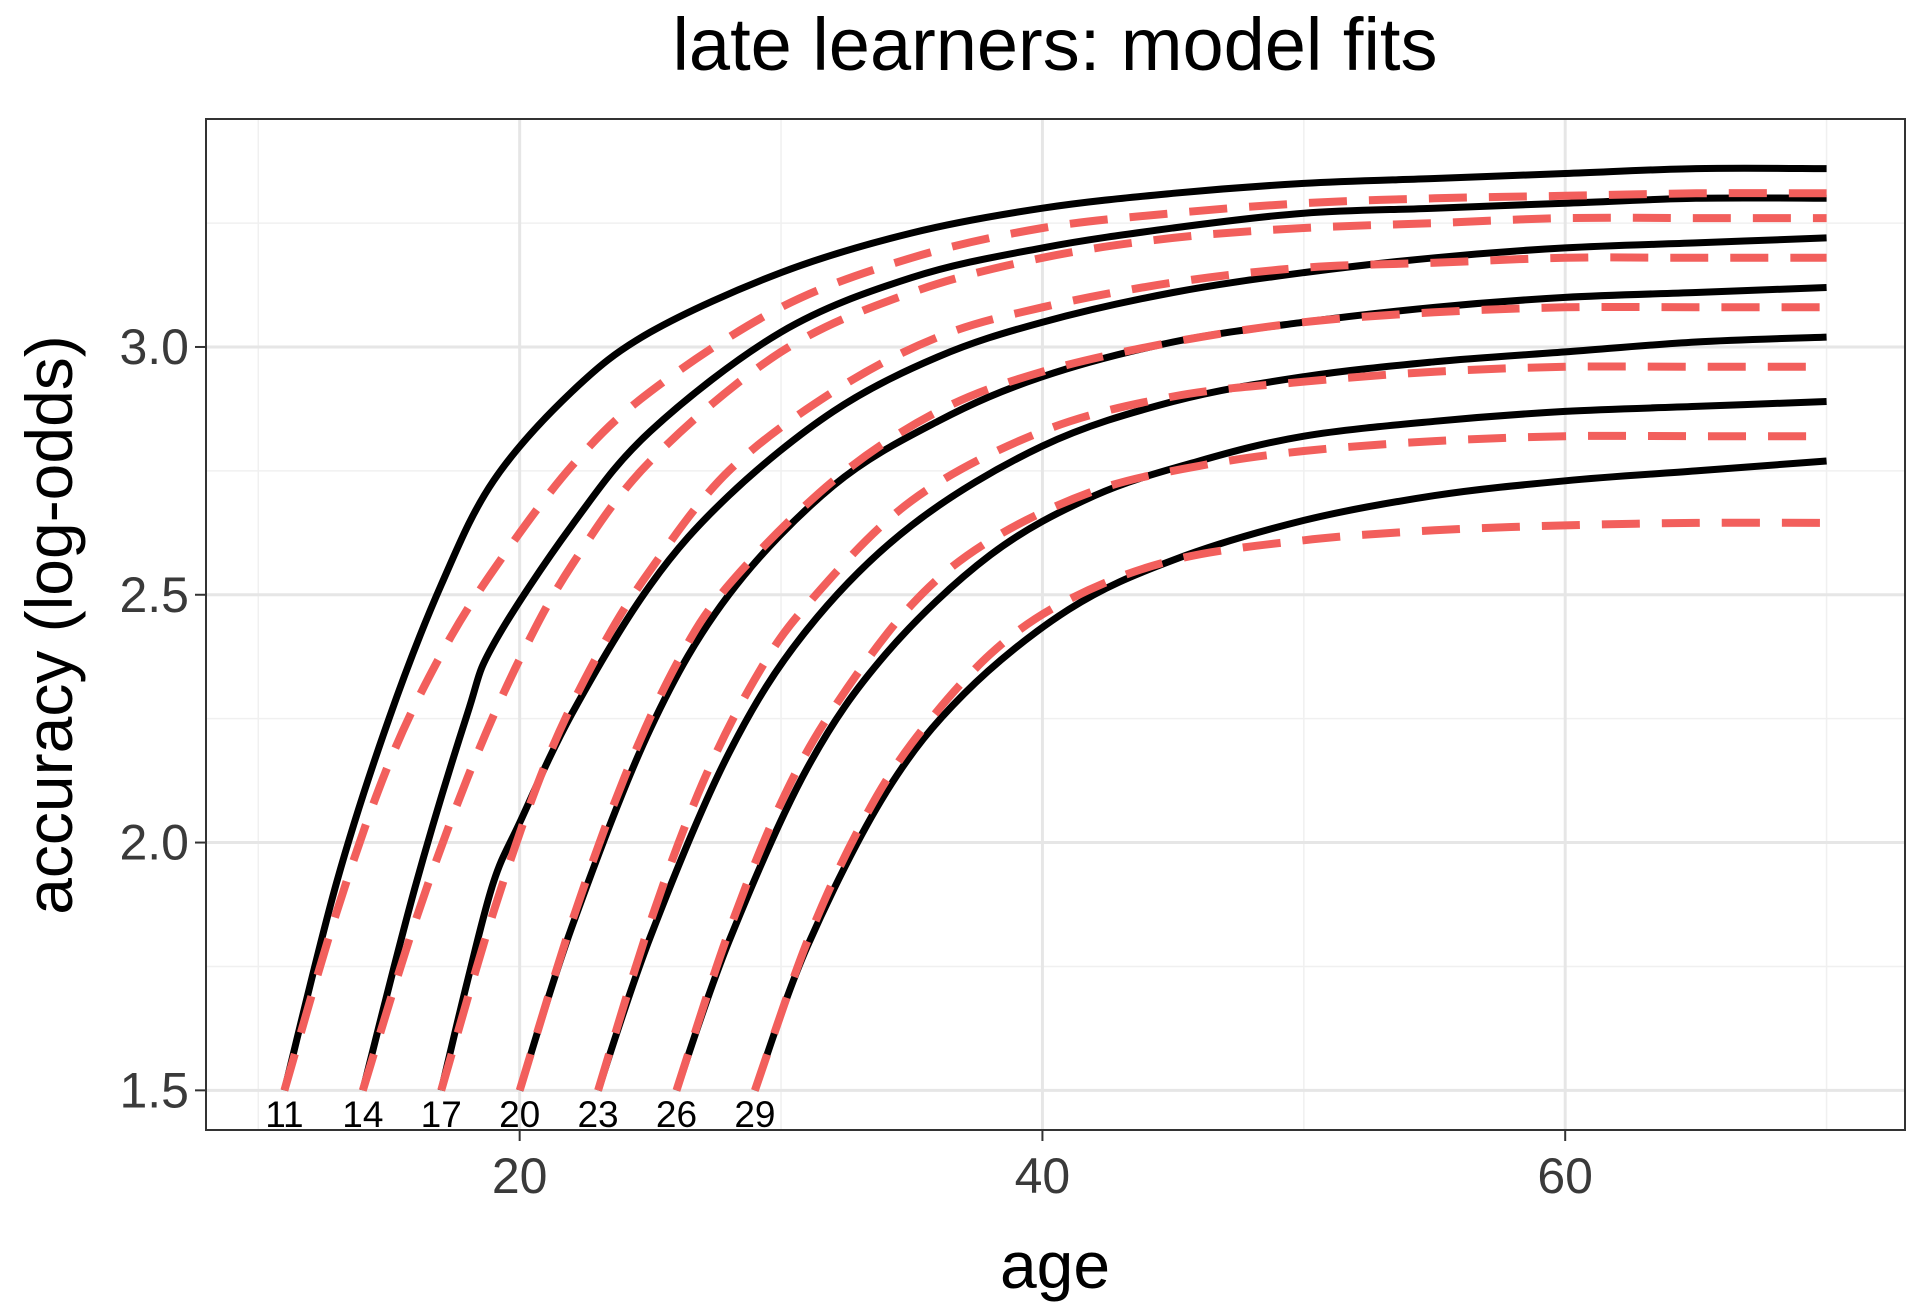 Image resolution: width=1907 pixels, height=1305 pixels. What do you see at coordinates (597, 1114) in the screenshot?
I see `start-age-label: 23` at bounding box center [597, 1114].